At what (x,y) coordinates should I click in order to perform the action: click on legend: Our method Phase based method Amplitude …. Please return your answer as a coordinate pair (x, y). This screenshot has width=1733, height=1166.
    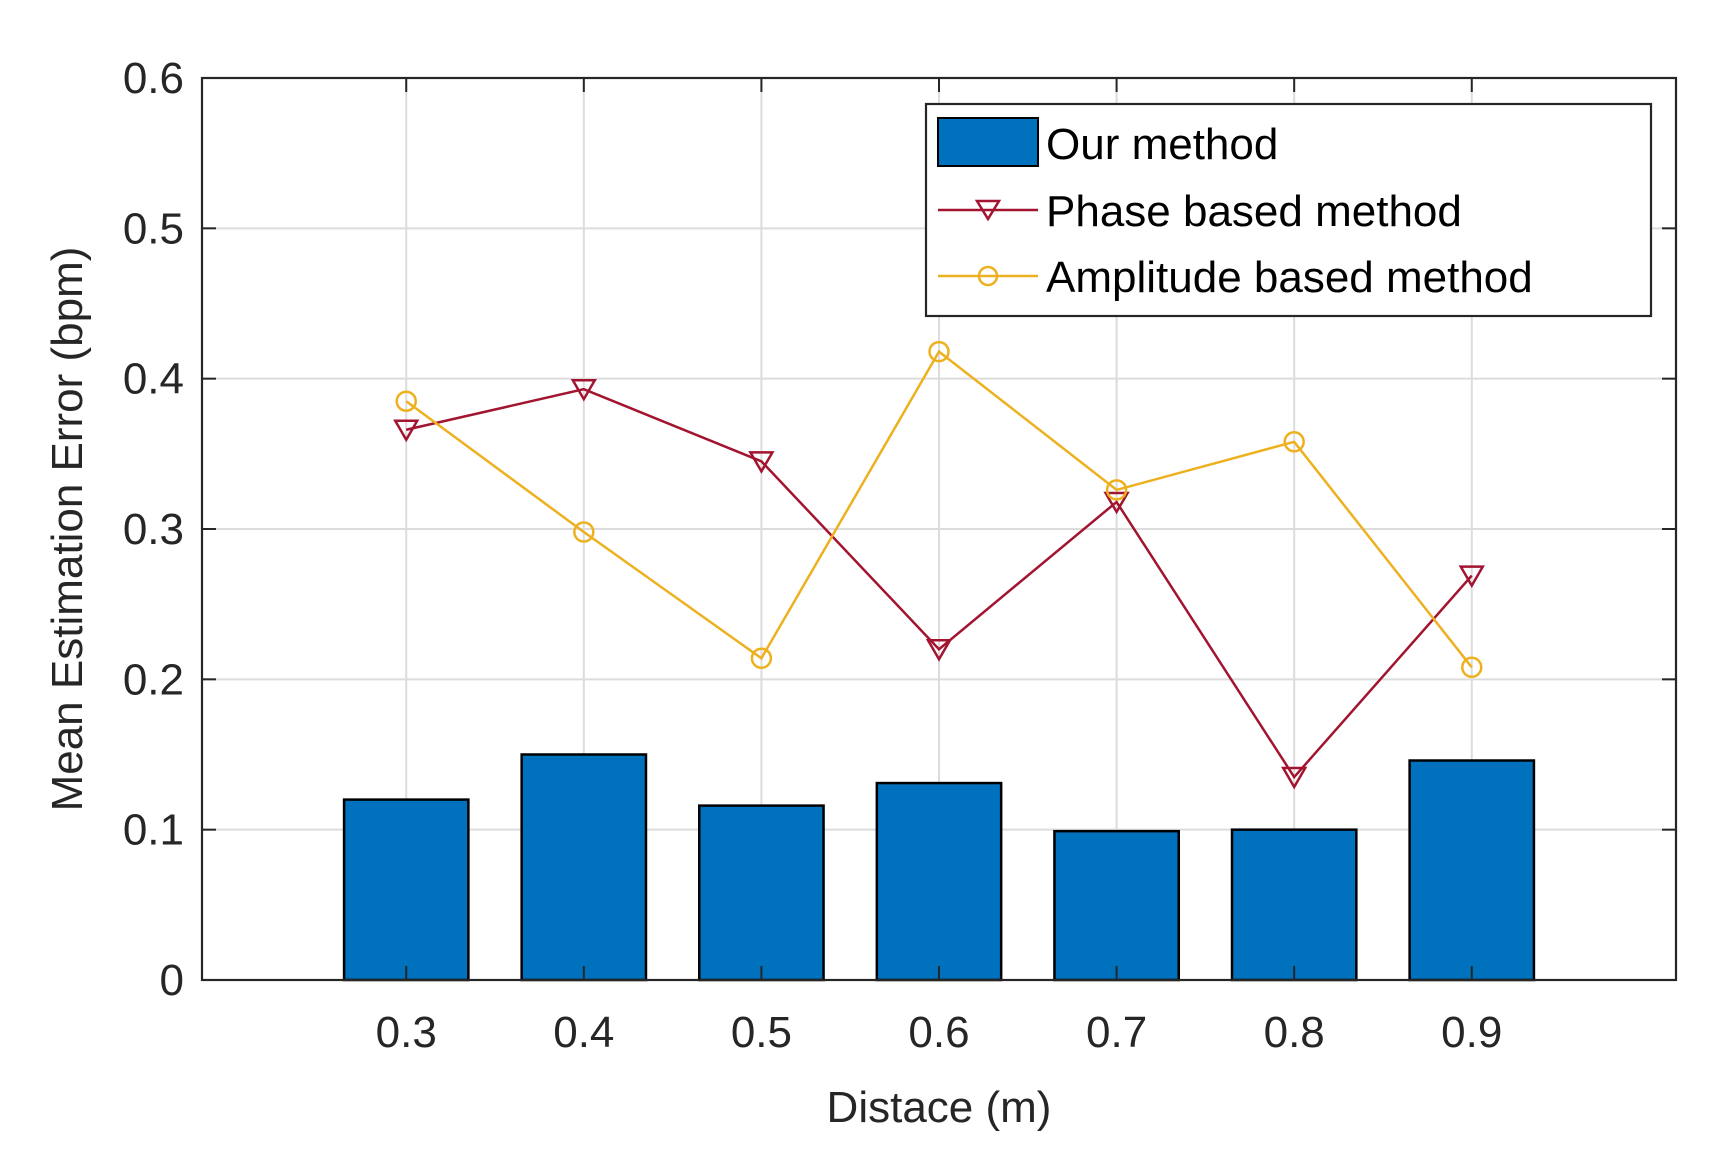
    Looking at the image, I should click on (1288, 210).